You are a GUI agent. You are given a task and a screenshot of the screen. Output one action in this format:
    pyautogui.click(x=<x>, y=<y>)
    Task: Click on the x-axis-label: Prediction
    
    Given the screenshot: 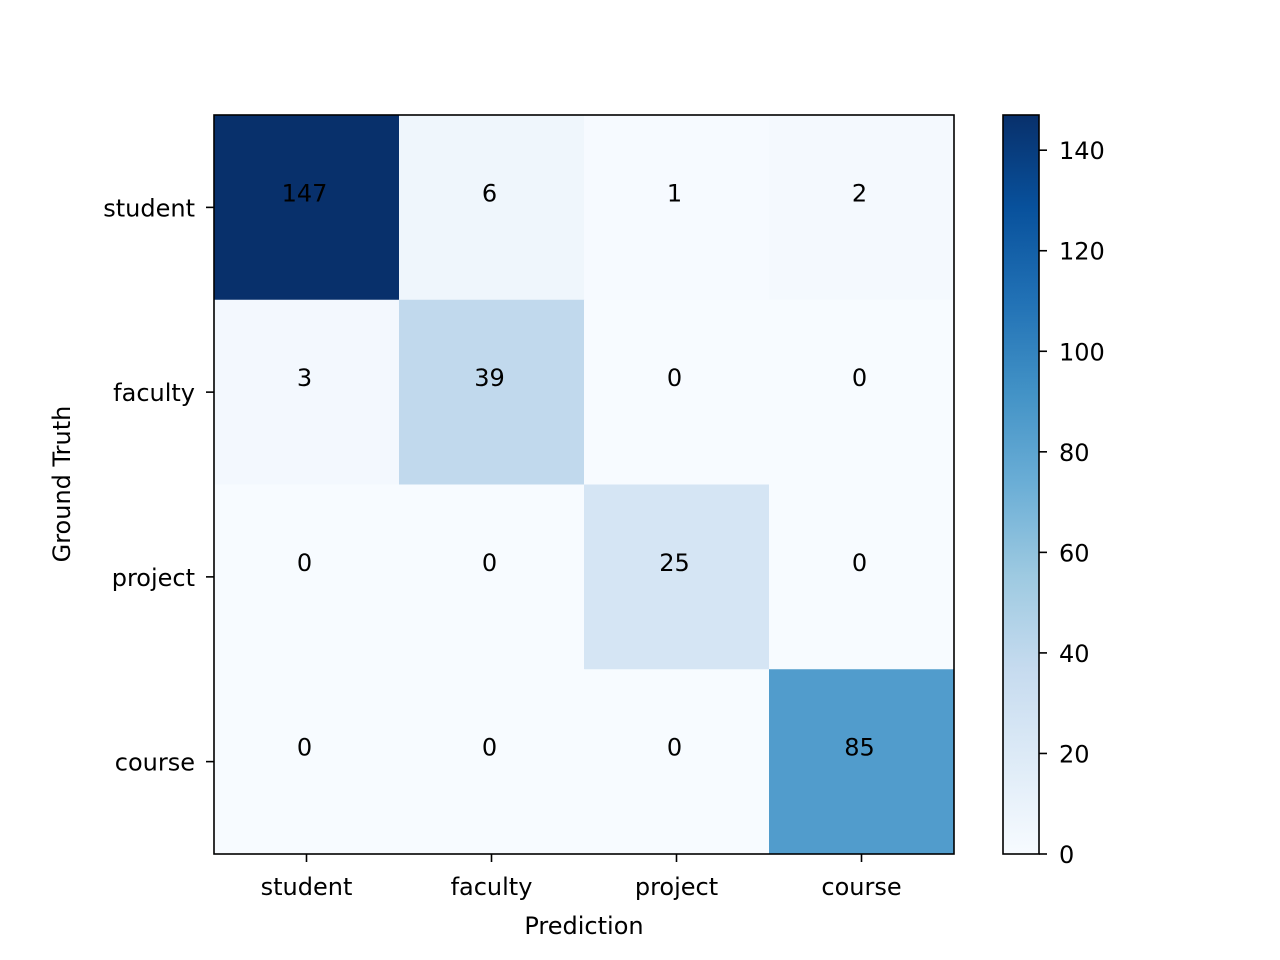 What is the action you would take?
    pyautogui.click(x=583, y=926)
    